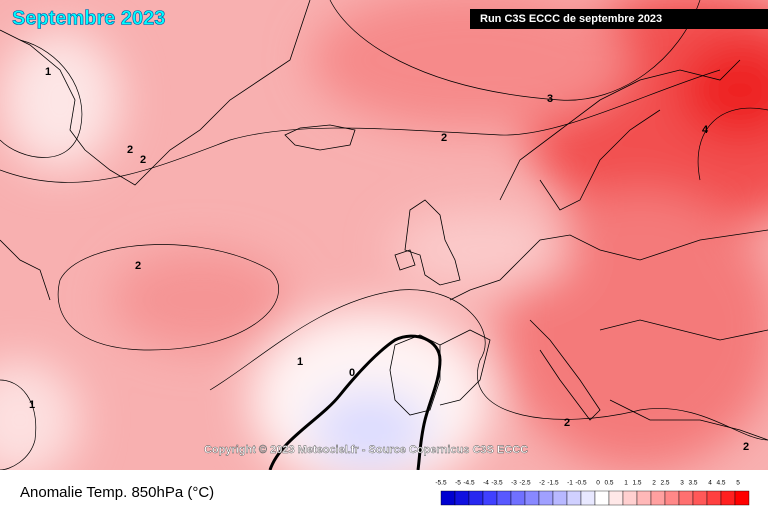 The height and width of the screenshot is (512, 768). Describe the element at coordinates (608, 483) in the screenshot. I see `legend-tick-label: 0.5` at that location.